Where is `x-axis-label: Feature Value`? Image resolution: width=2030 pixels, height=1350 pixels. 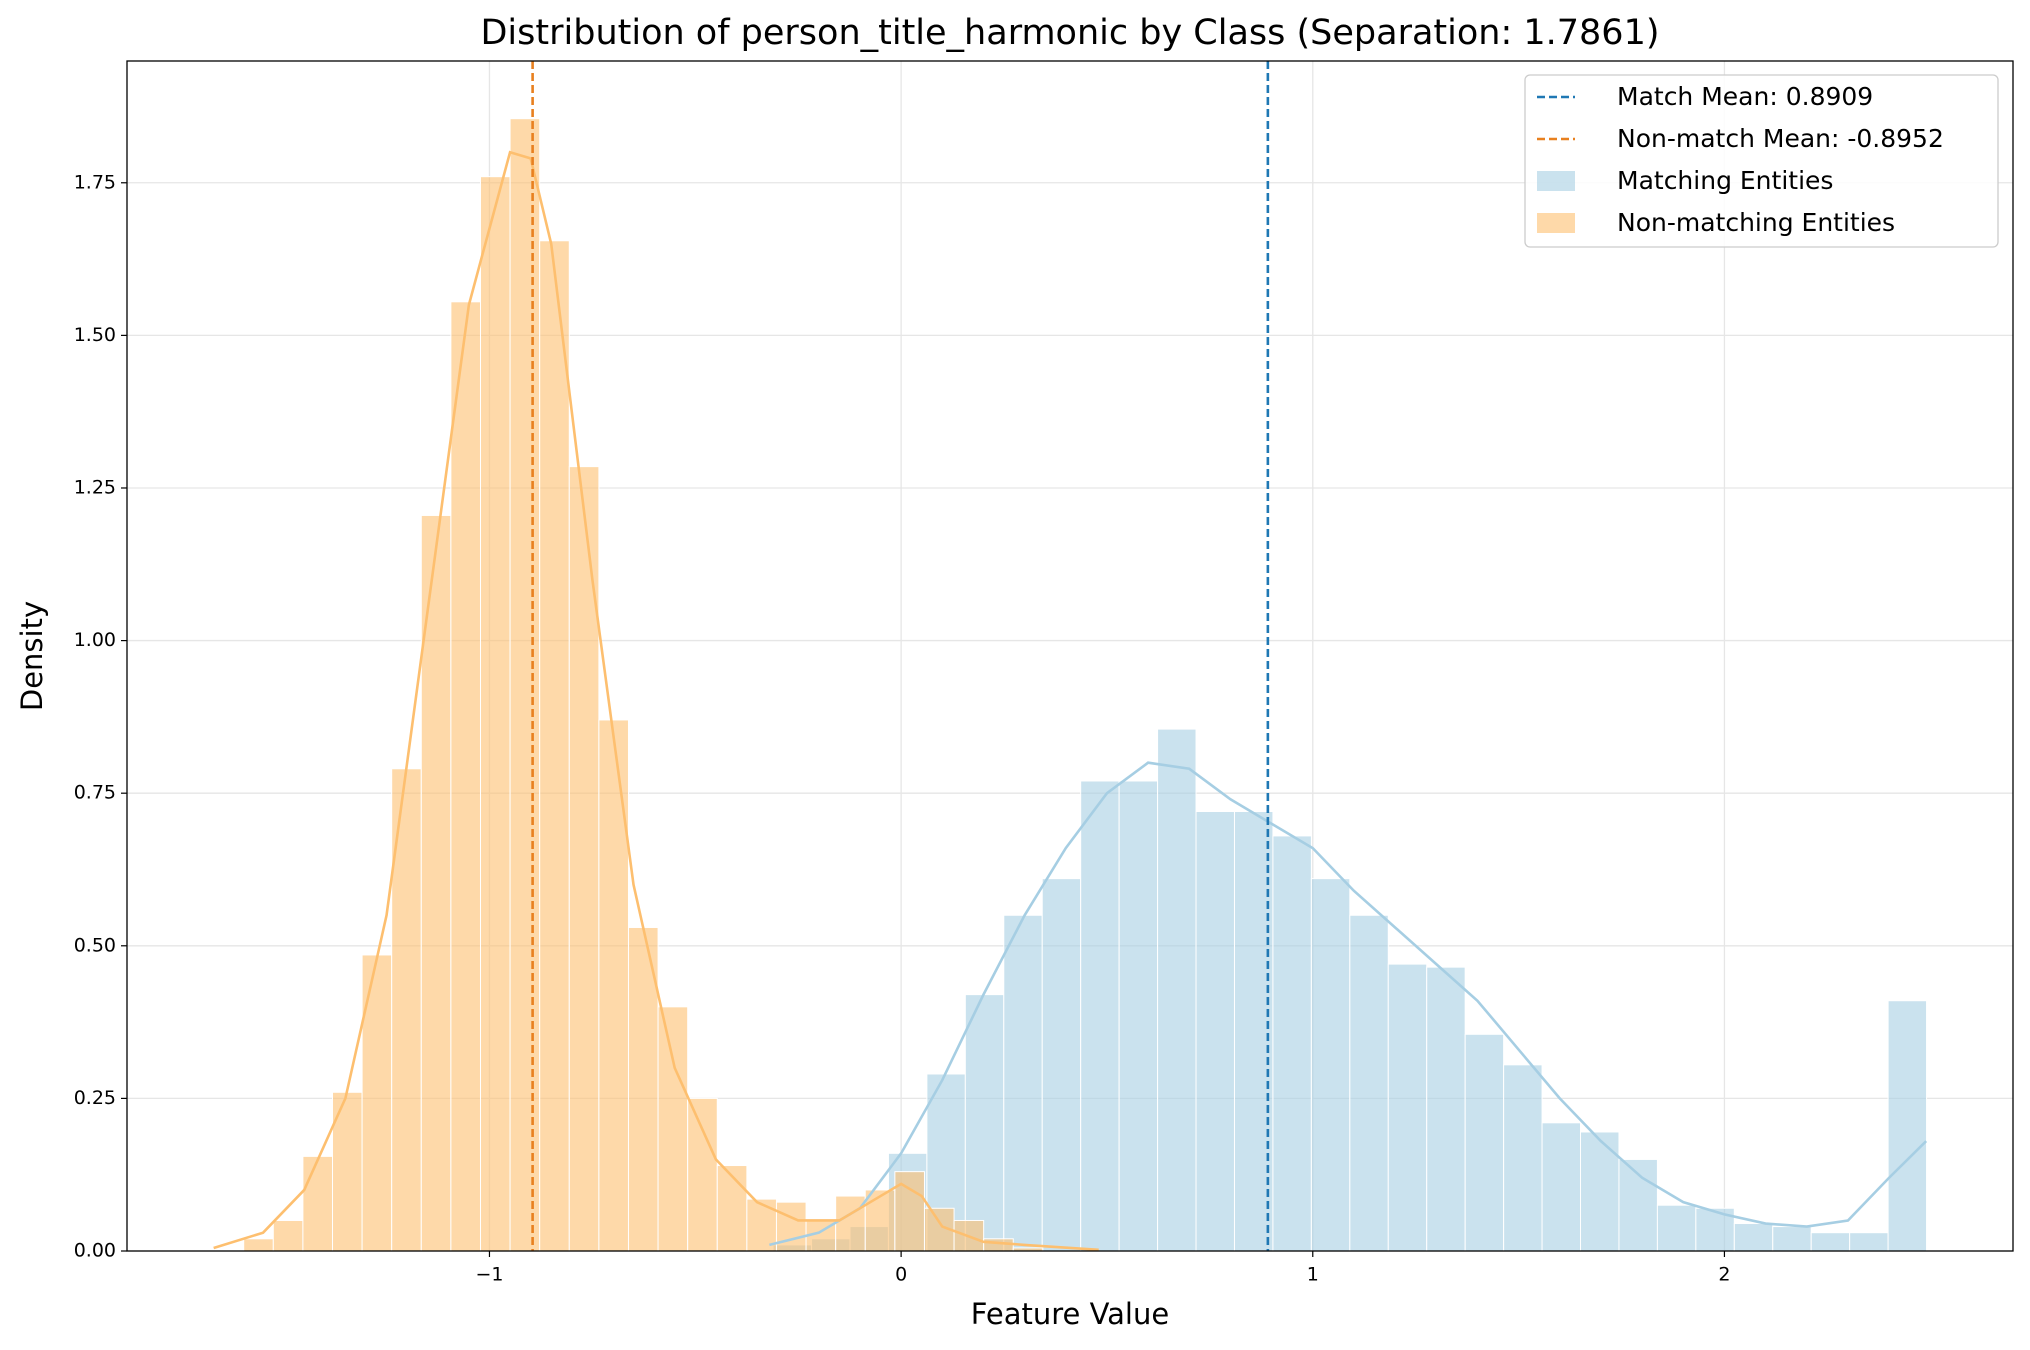
x-axis-label: Feature Value is located at coordinates (1070, 1314).